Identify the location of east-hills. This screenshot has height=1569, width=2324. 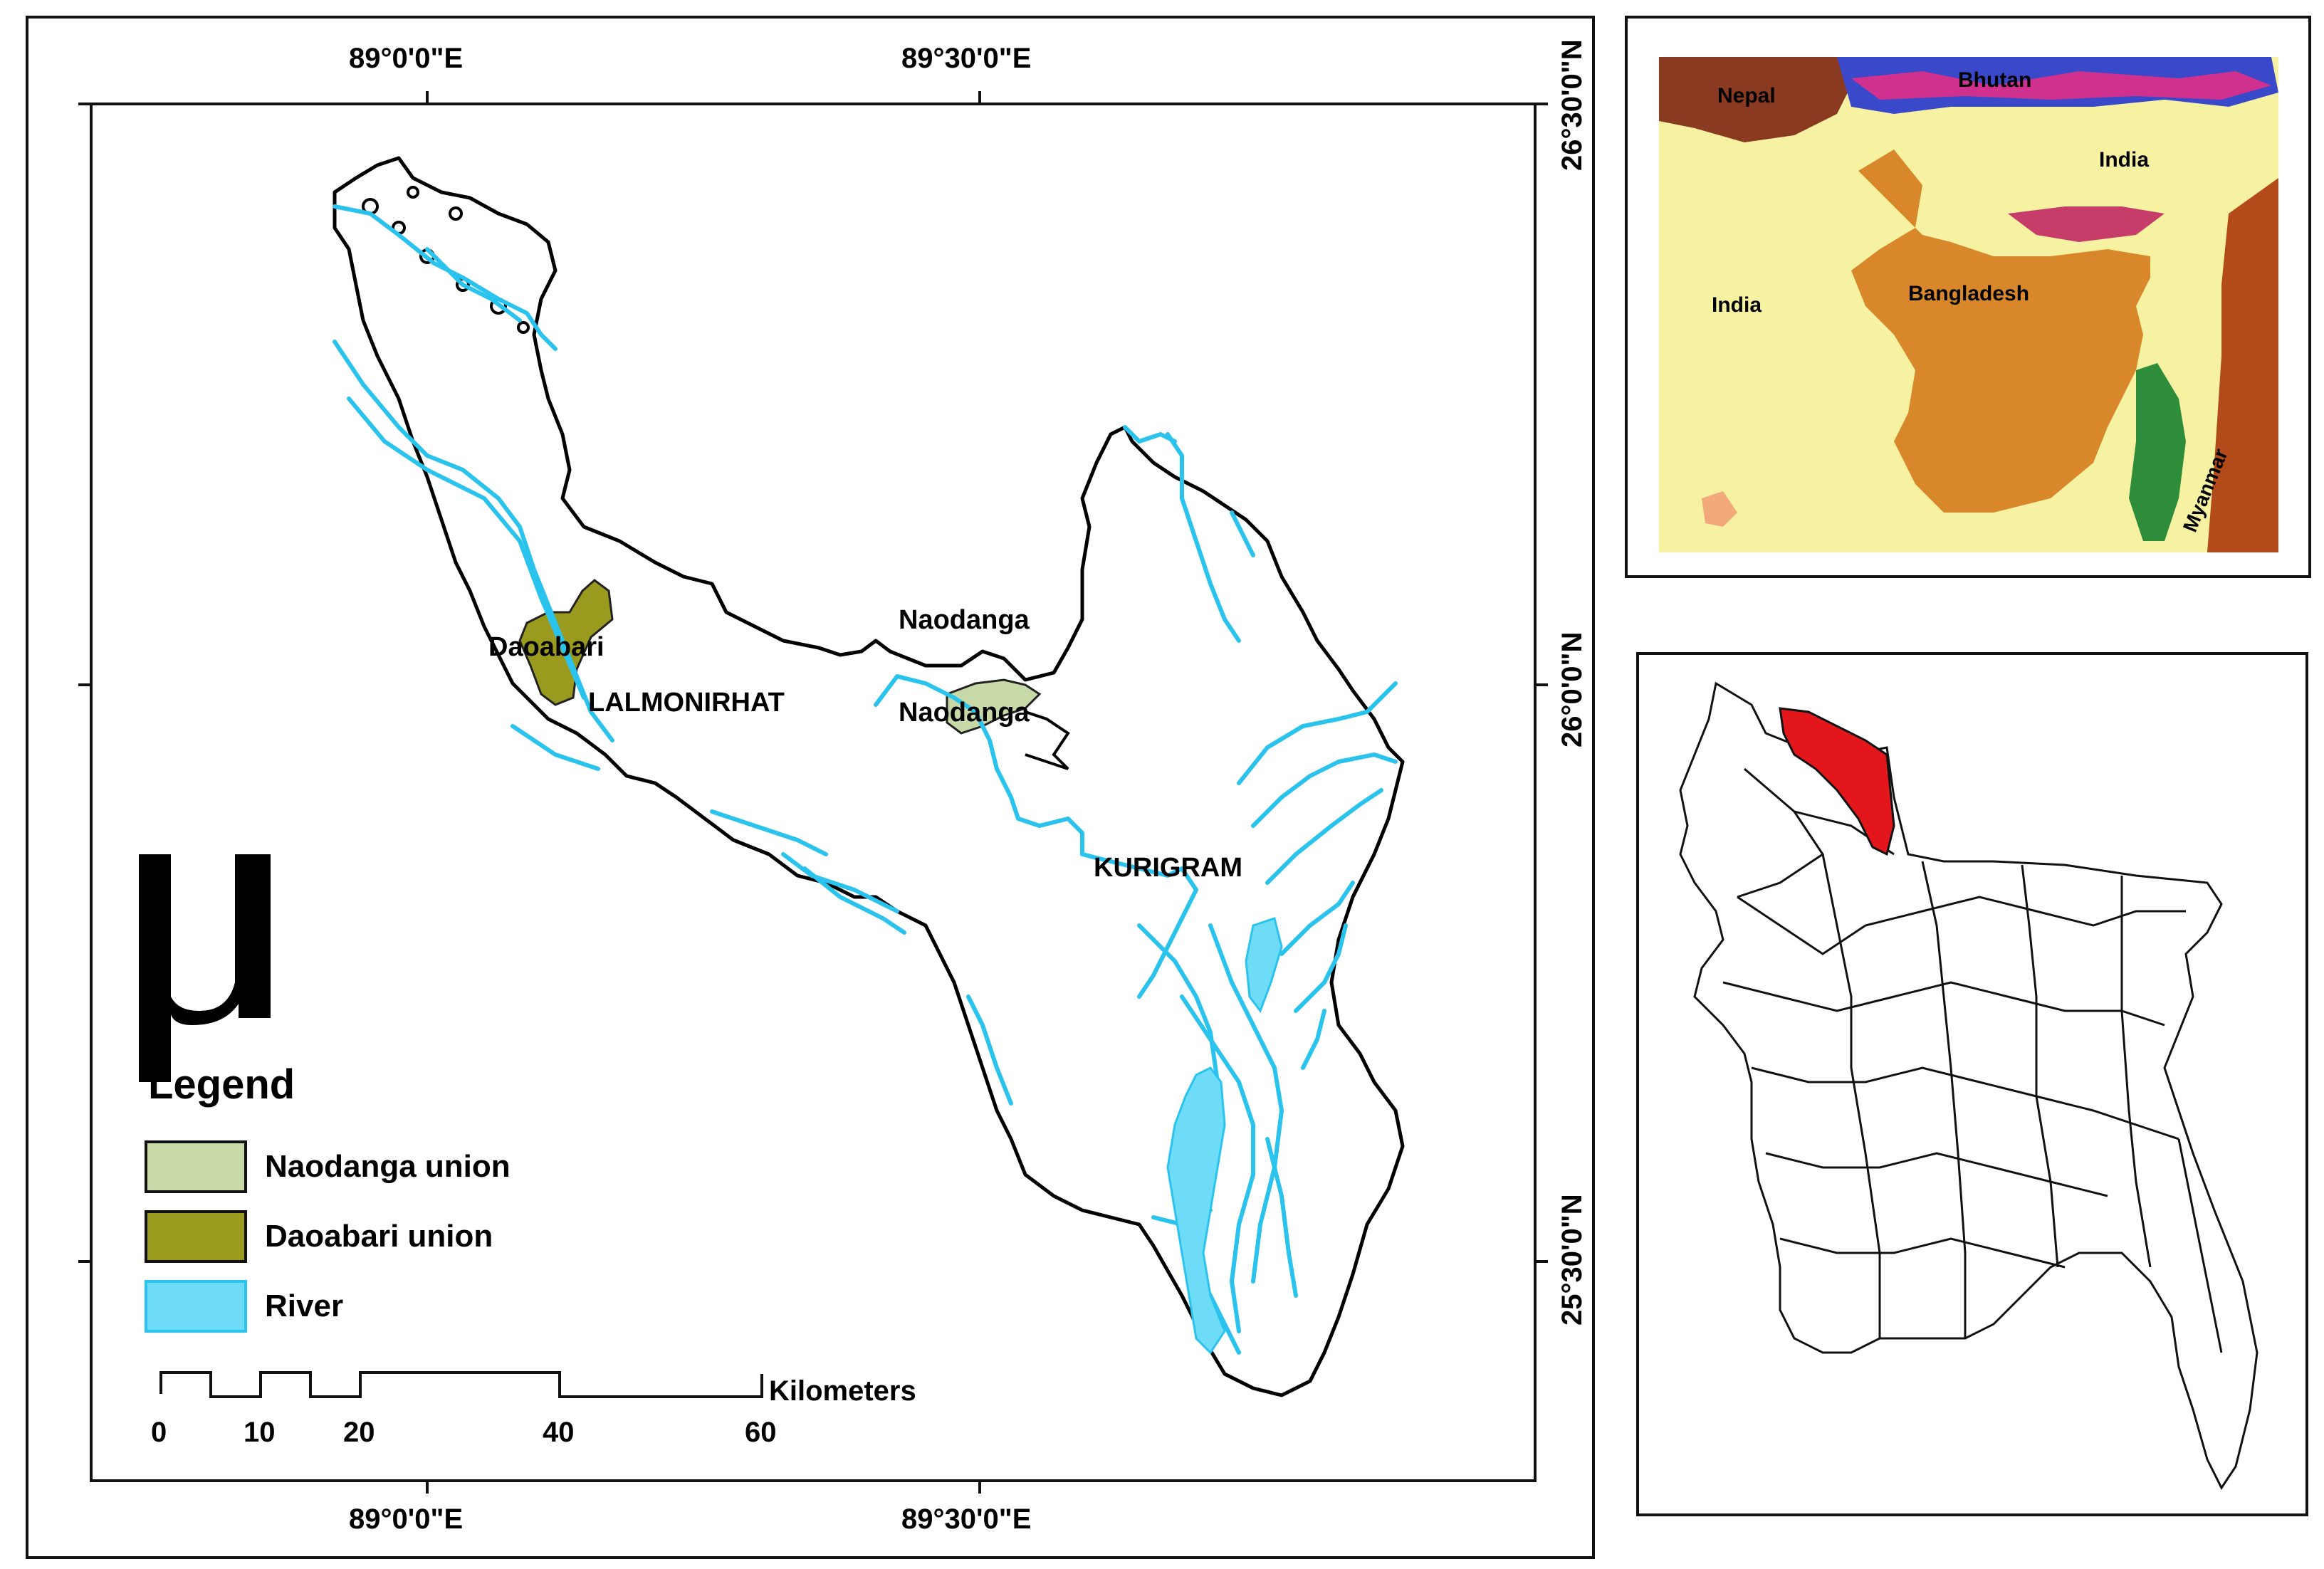
(2242, 365).